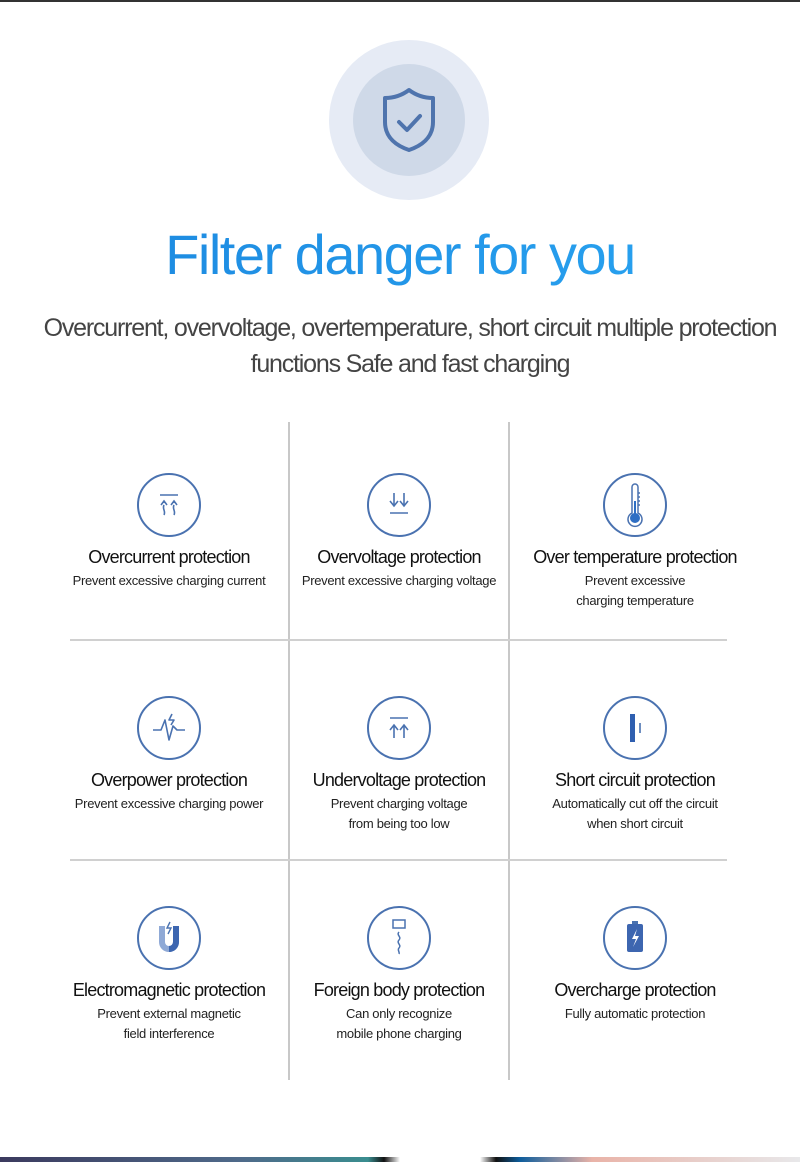  Describe the element at coordinates (169, 938) in the screenshot. I see `magnet-icon` at that location.